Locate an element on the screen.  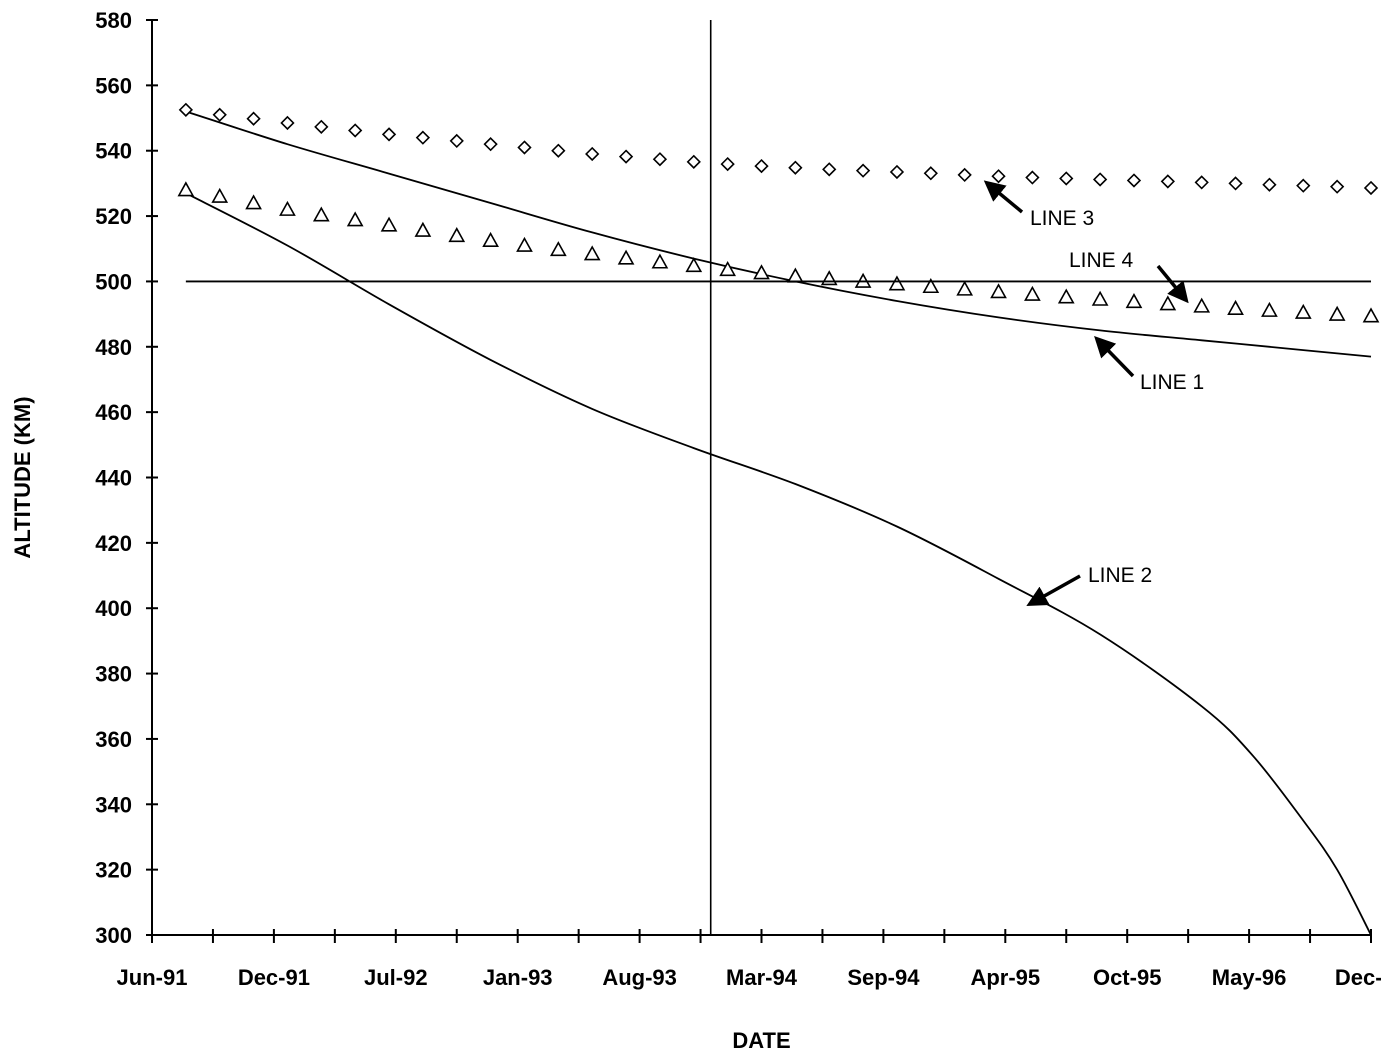
x-tick-label: Sep-94 is located at coordinates (883, 977).